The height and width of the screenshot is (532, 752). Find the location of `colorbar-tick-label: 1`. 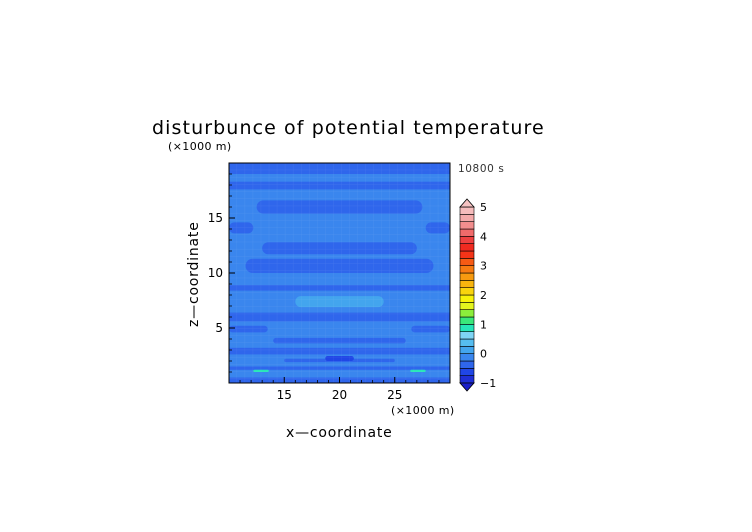

colorbar-tick-label: 1 is located at coordinates (483, 324).